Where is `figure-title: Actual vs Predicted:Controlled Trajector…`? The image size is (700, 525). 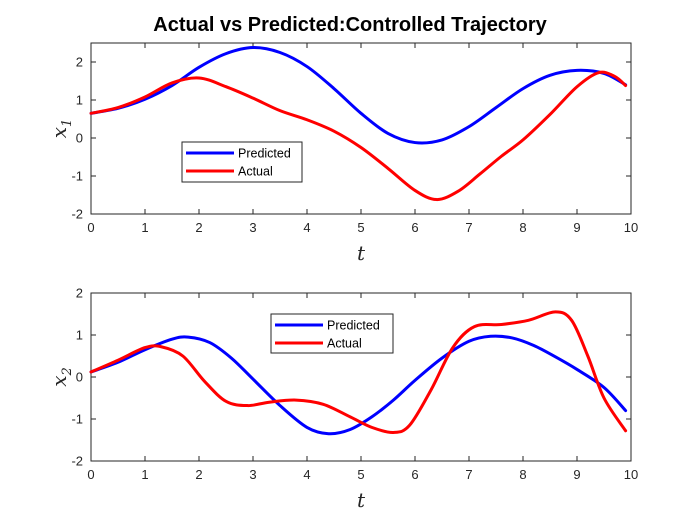 figure-title: Actual vs Predicted:Controlled Trajector… is located at coordinates (350, 25).